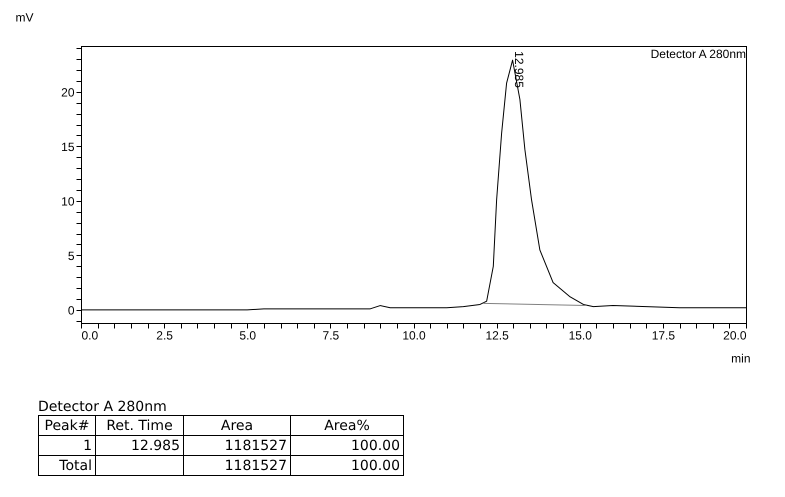 This screenshot has width=785, height=497. What do you see at coordinates (740, 359) in the screenshot?
I see `x-axis-title: min` at bounding box center [740, 359].